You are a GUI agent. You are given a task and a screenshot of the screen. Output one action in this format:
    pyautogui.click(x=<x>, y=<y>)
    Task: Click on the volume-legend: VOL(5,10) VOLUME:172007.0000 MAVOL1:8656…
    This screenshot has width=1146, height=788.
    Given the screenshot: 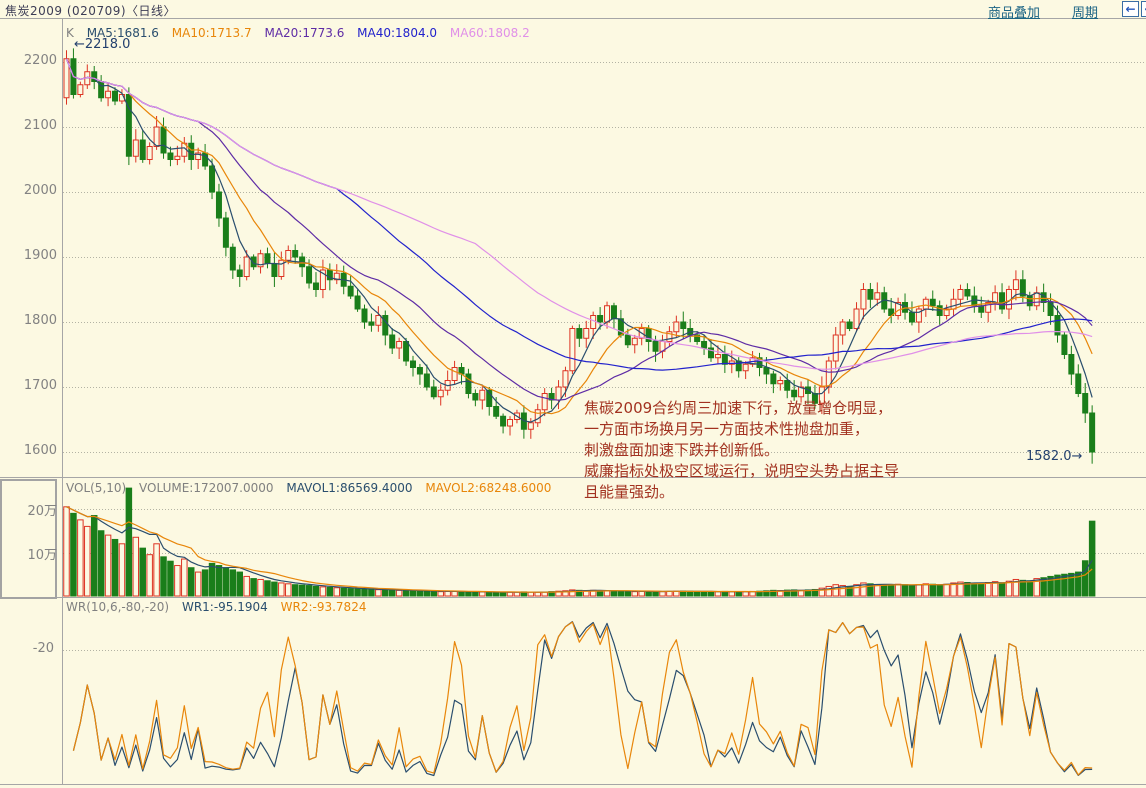 What is the action you would take?
    pyautogui.click(x=313, y=488)
    